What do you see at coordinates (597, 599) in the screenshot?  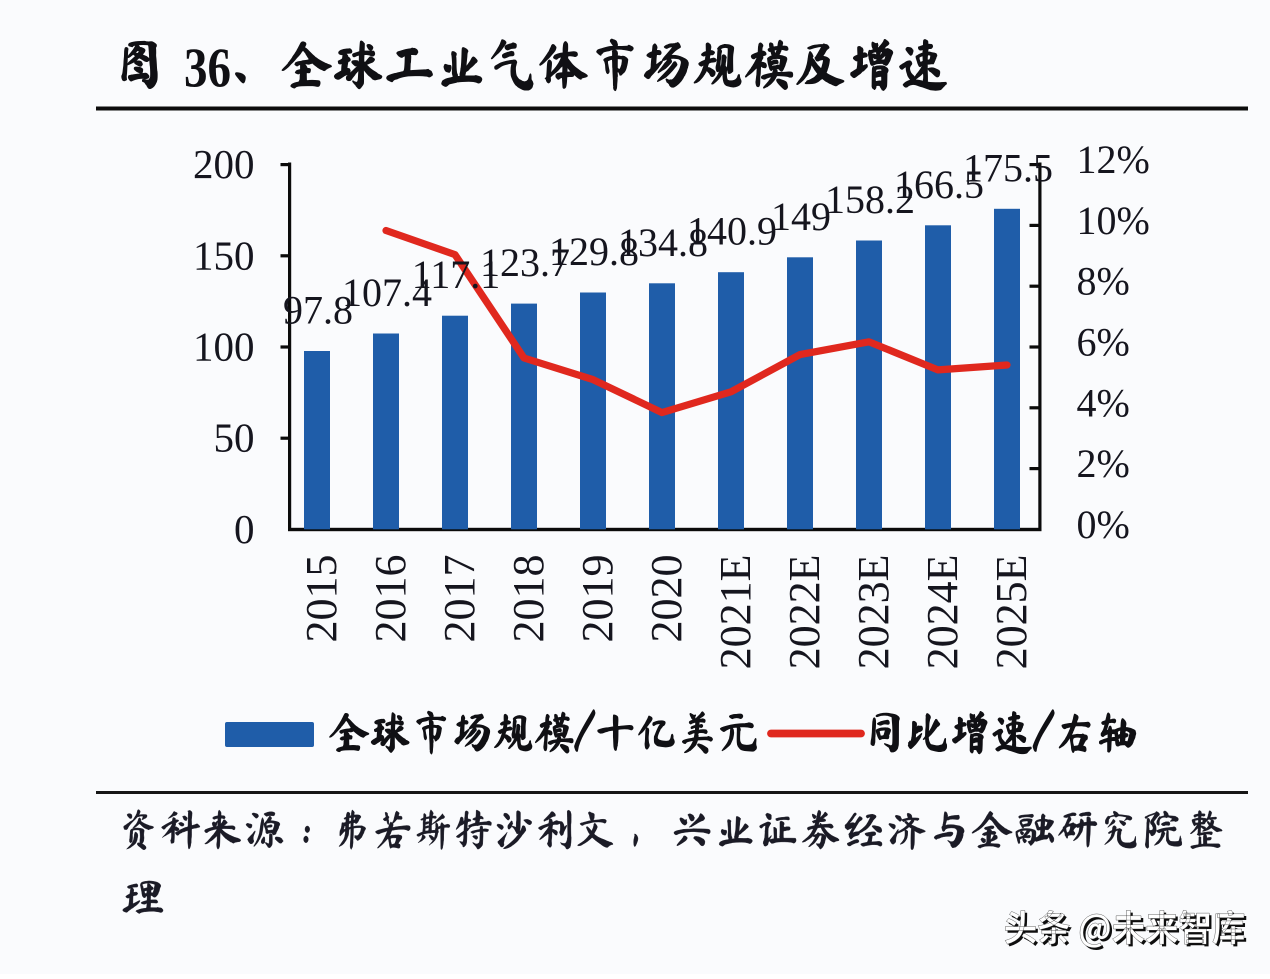 I see `svg-text: 2019` at bounding box center [597, 599].